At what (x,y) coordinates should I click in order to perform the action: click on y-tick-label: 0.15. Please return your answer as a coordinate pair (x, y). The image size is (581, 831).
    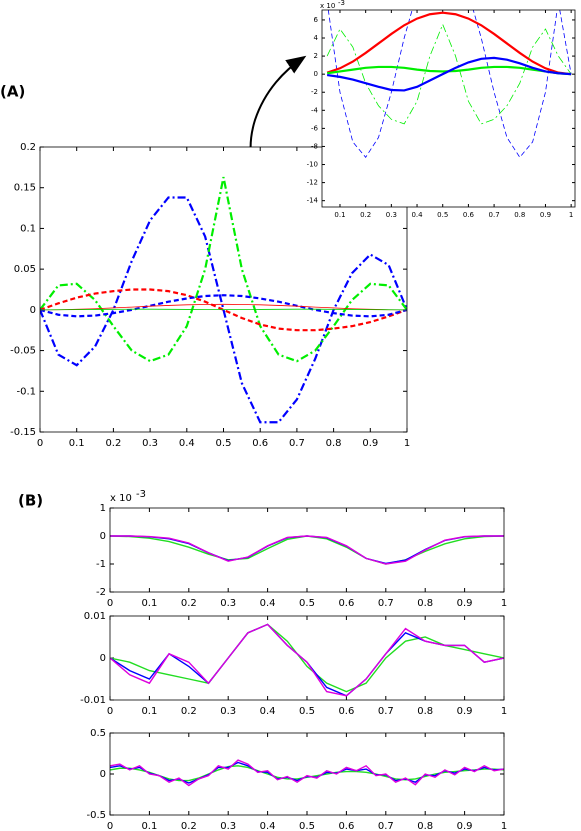
    Looking at the image, I should click on (25, 188).